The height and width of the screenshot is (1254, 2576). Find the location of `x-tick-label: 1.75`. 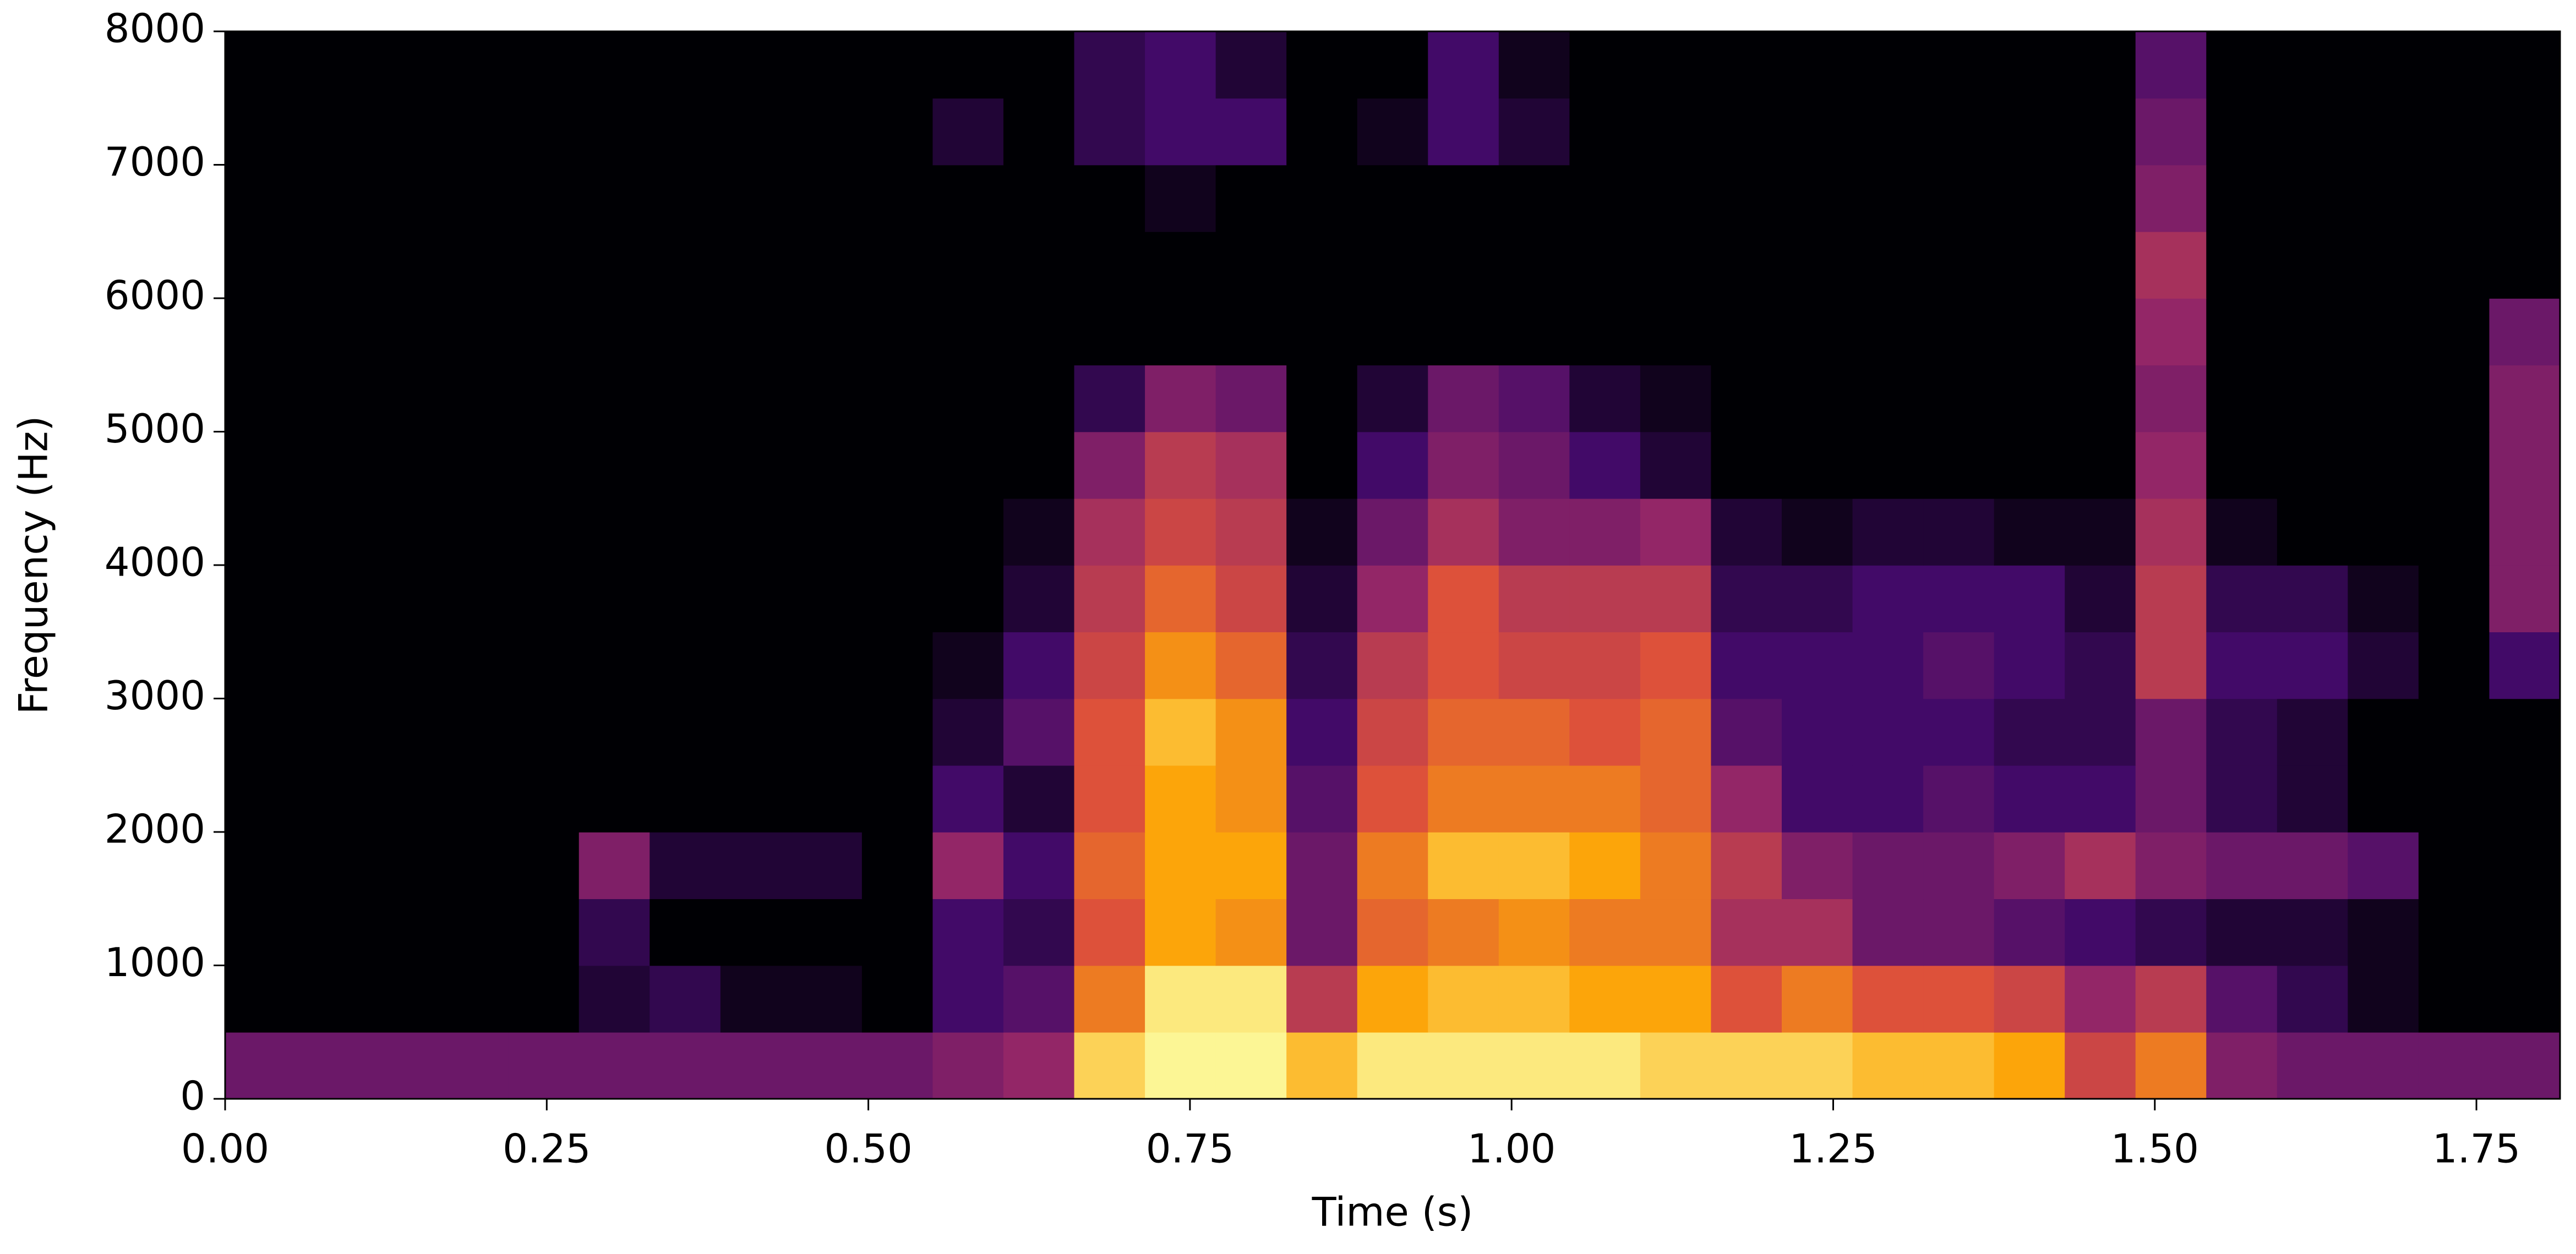

x-tick-label: 1.75 is located at coordinates (2476, 1149).